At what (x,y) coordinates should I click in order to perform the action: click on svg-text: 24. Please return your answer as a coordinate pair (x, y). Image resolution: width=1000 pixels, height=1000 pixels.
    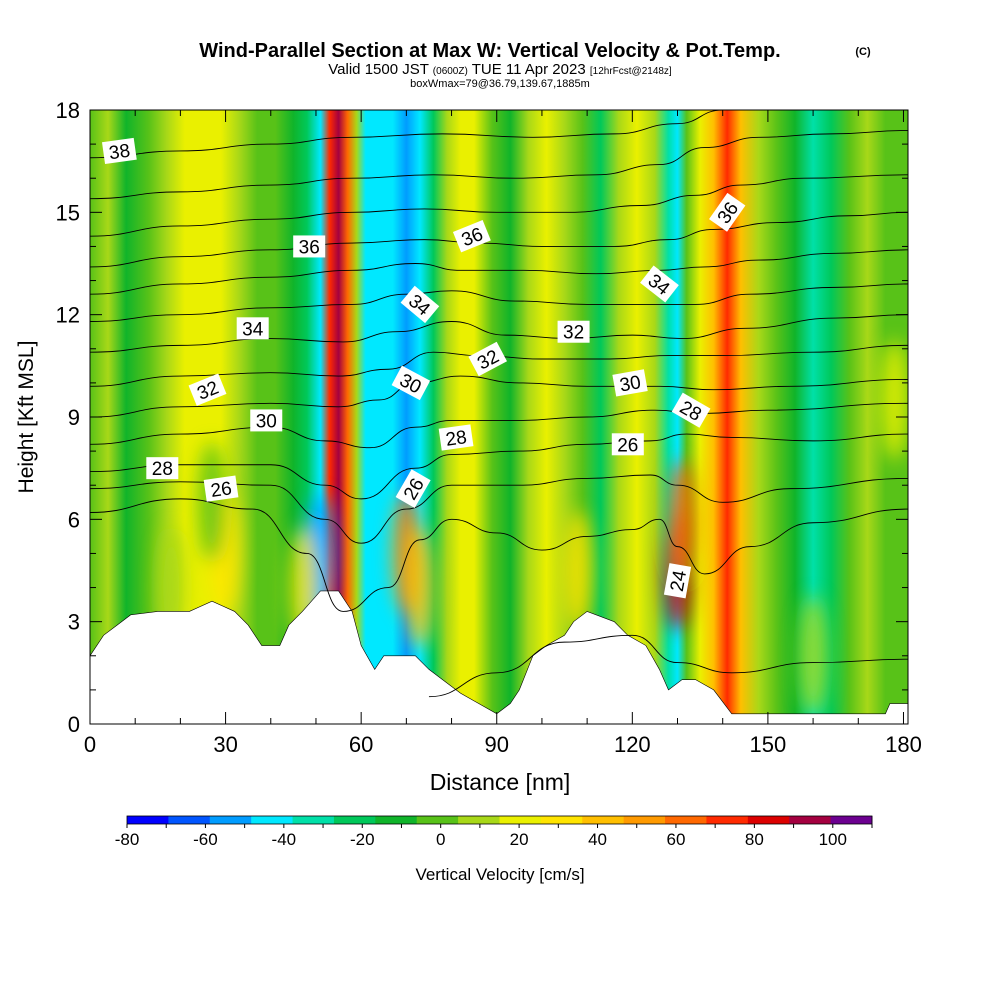
    Looking at the image, I should click on (679, 580).